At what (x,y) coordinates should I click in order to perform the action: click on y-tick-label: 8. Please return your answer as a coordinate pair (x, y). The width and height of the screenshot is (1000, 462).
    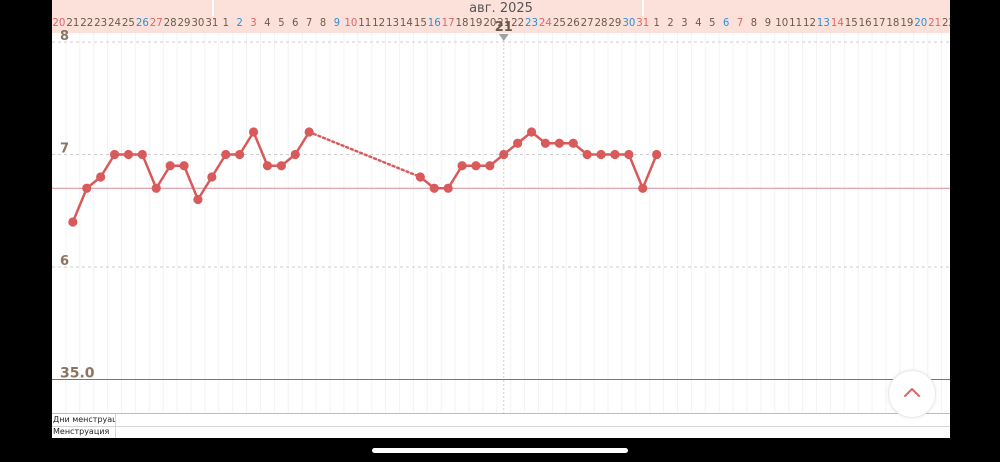
    Looking at the image, I should click on (64, 36).